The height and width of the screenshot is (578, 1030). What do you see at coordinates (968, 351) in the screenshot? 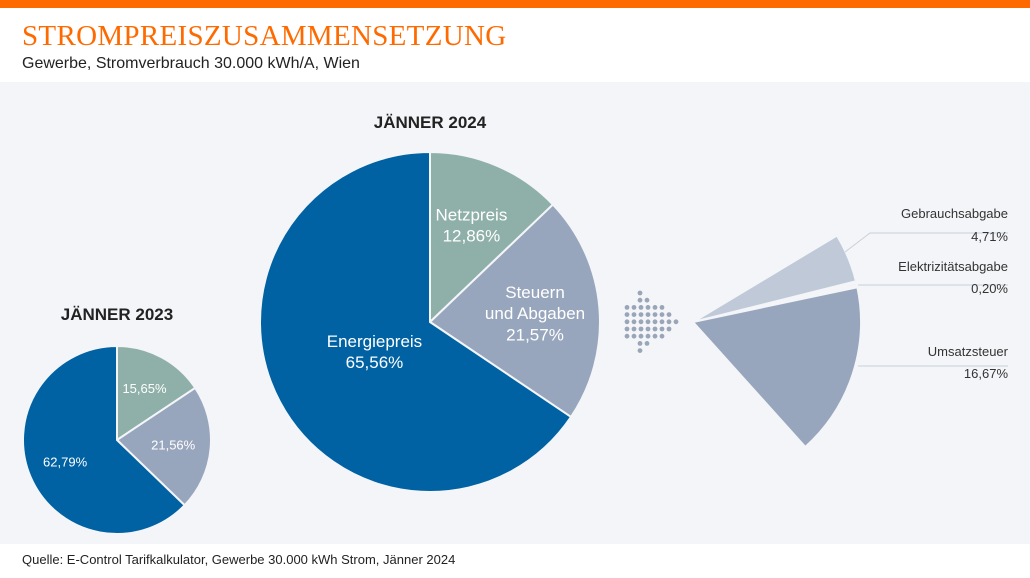
I see `fan-label-name: Umsatzsteuer` at bounding box center [968, 351].